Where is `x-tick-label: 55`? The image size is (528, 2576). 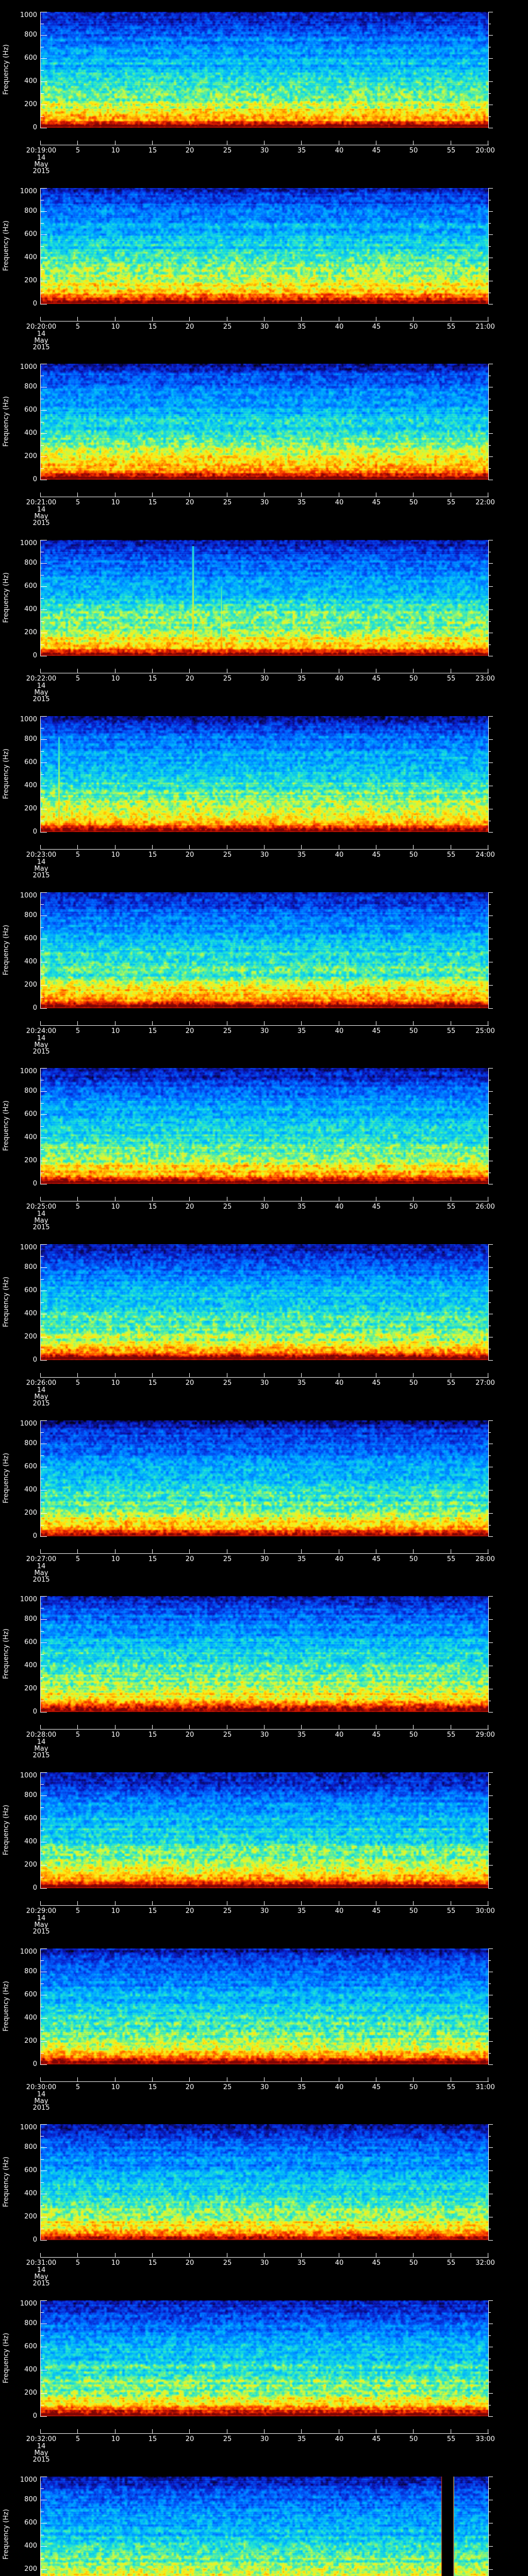 x-tick-label: 55 is located at coordinates (451, 2263).